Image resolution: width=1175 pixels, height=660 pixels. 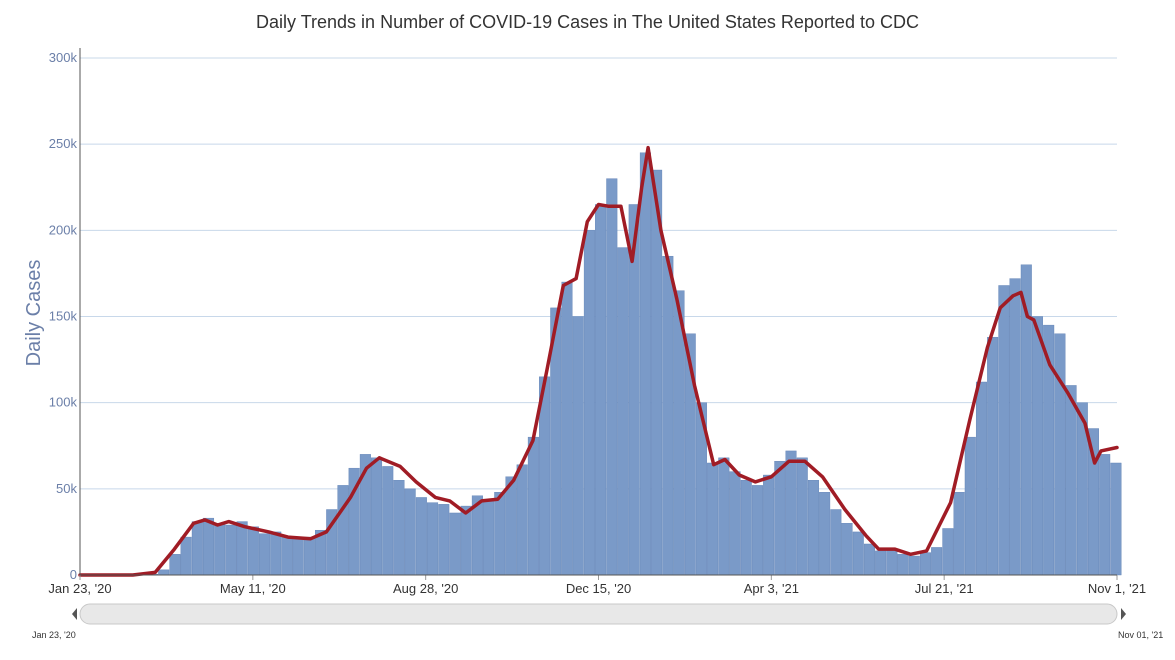 I want to click on y-tick-label: 250k, so click(x=63, y=143).